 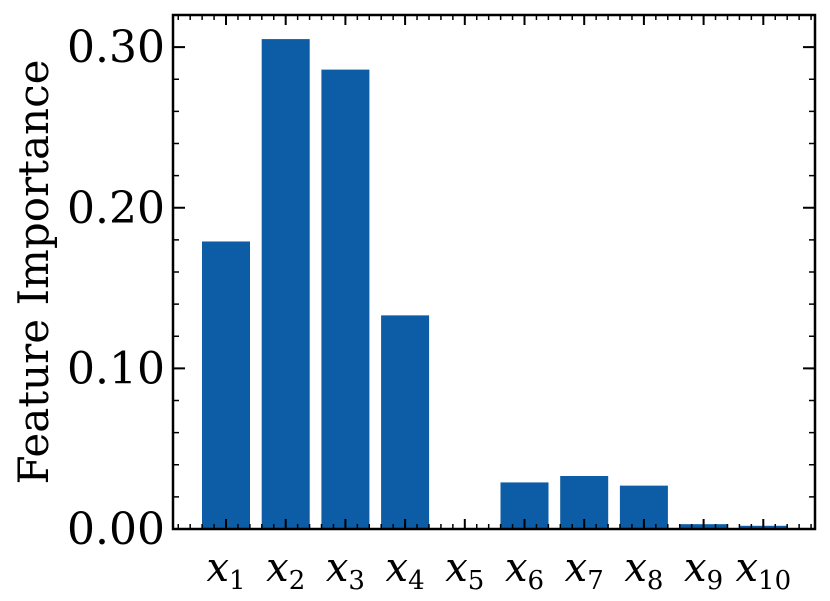 What do you see at coordinates (405, 422) in the screenshot?
I see `bar-x4` at bounding box center [405, 422].